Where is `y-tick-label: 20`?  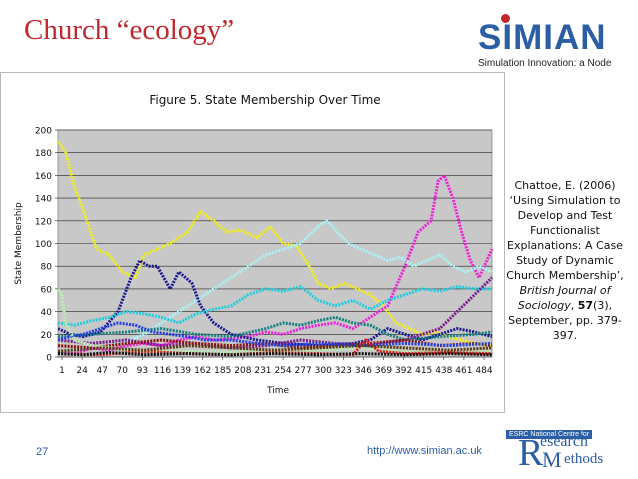
y-tick-label: 20 is located at coordinates (47, 336).